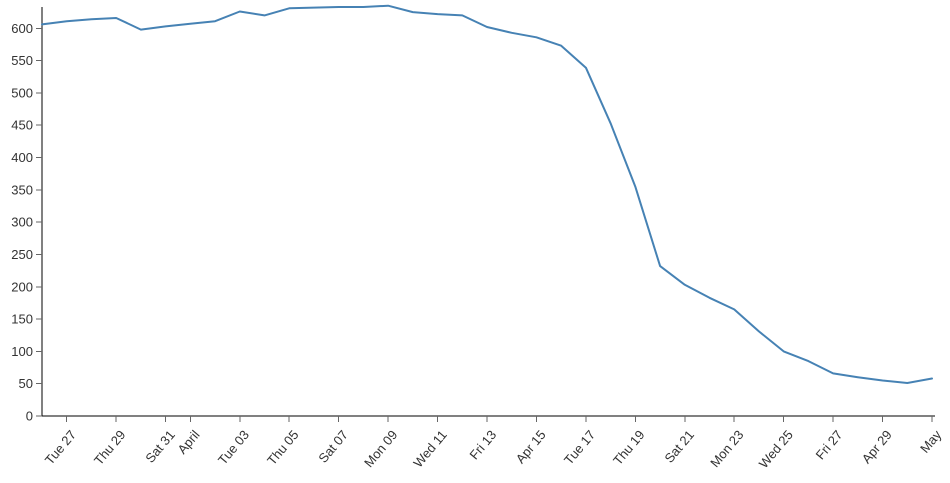 The image size is (950, 483). I want to click on x-tick-label: Fri 13, so click(482, 444).